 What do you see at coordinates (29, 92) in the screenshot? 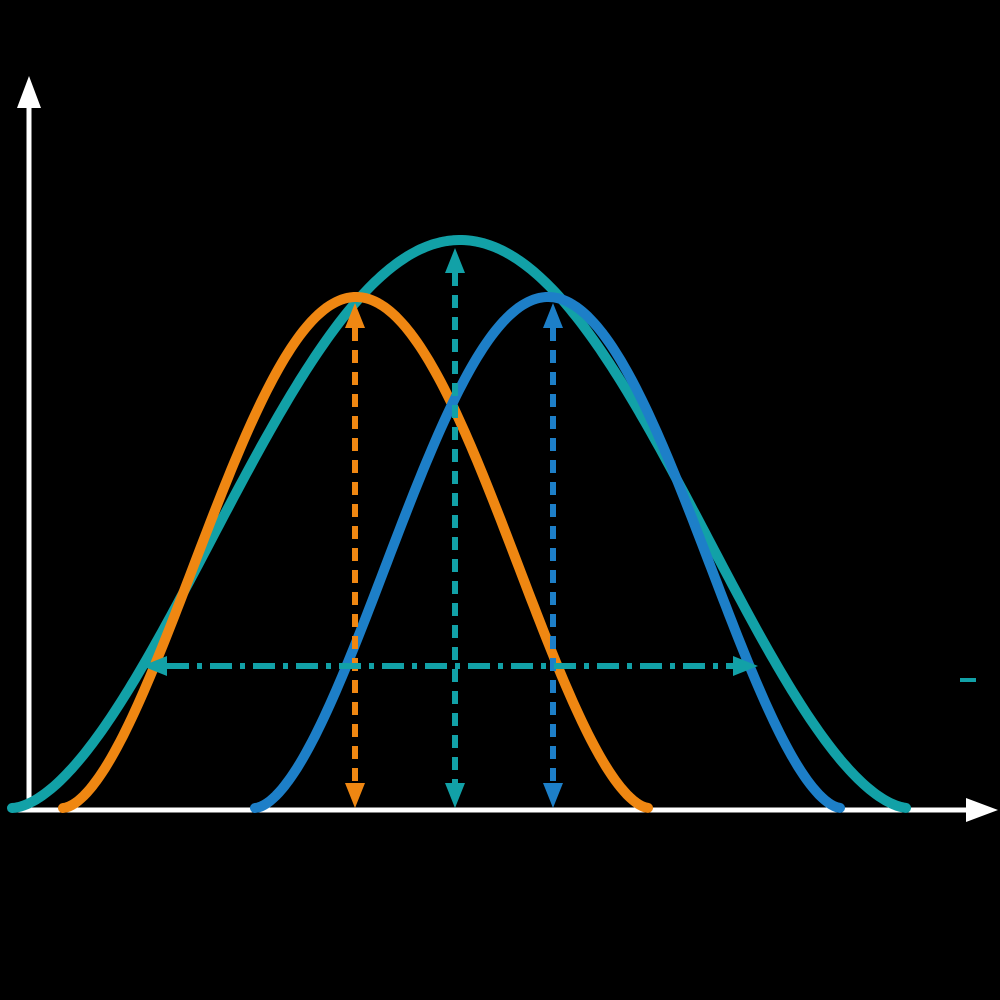
I see `y-axis-arrowhead` at bounding box center [29, 92].